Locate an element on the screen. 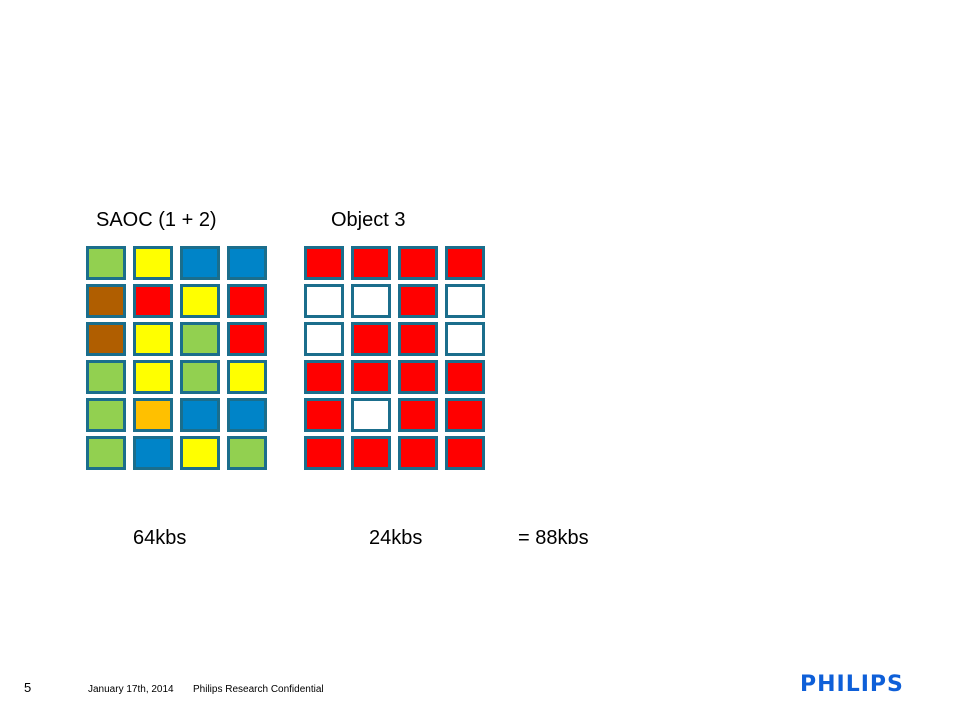 Image resolution: width=960 pixels, height=720 pixels. footer-confidential: Philips Research Confidential is located at coordinates (258, 689).